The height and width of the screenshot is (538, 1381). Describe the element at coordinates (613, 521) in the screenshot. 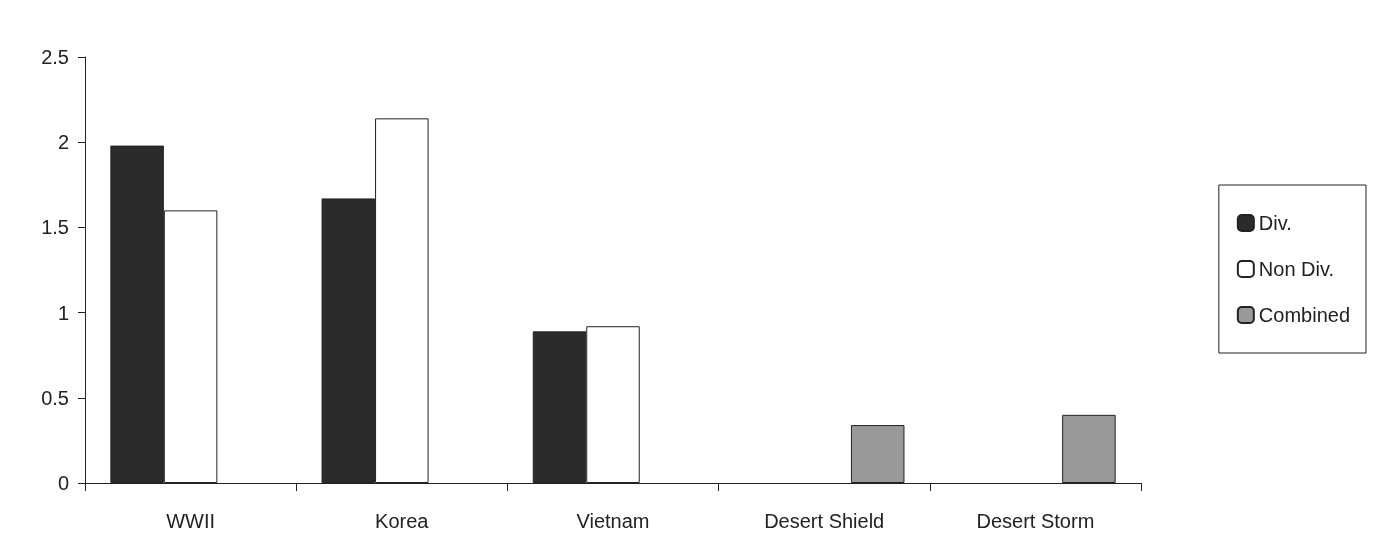

I see `x-tick-label: Vietnam` at that location.